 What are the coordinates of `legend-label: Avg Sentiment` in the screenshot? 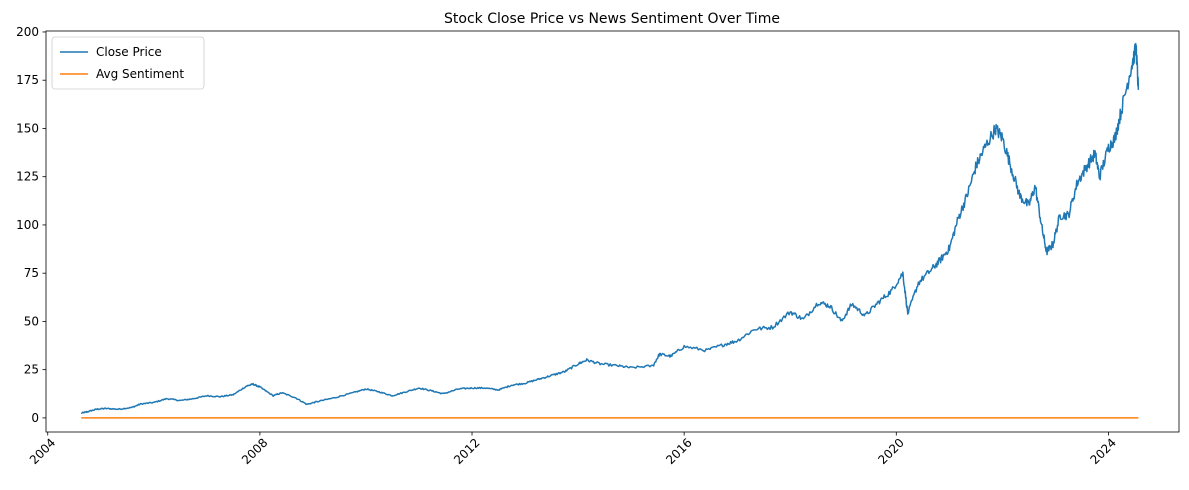 It's located at (140, 74).